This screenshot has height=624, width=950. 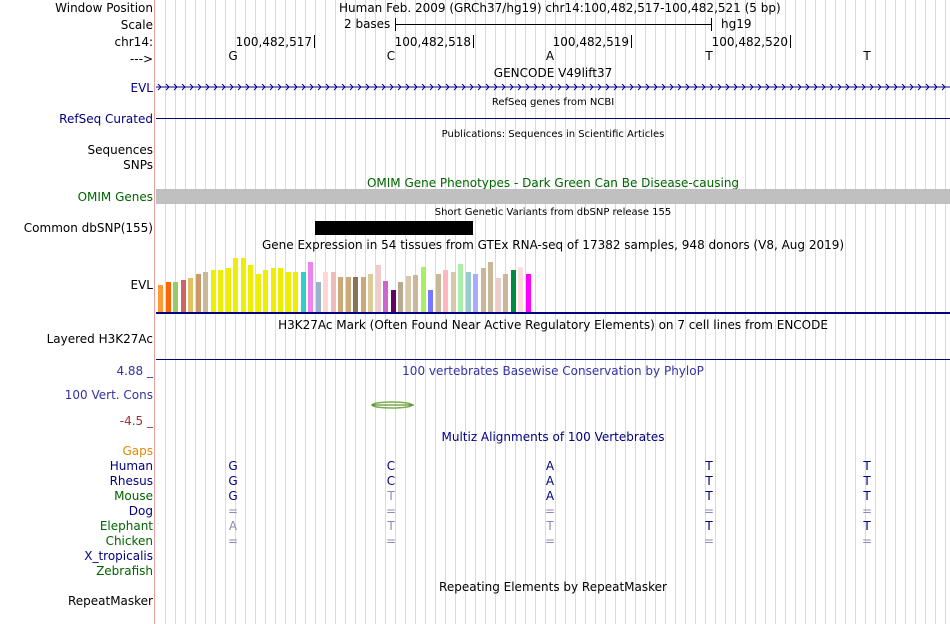 I want to click on scale-bar-right-cap, so click(x=711, y=24).